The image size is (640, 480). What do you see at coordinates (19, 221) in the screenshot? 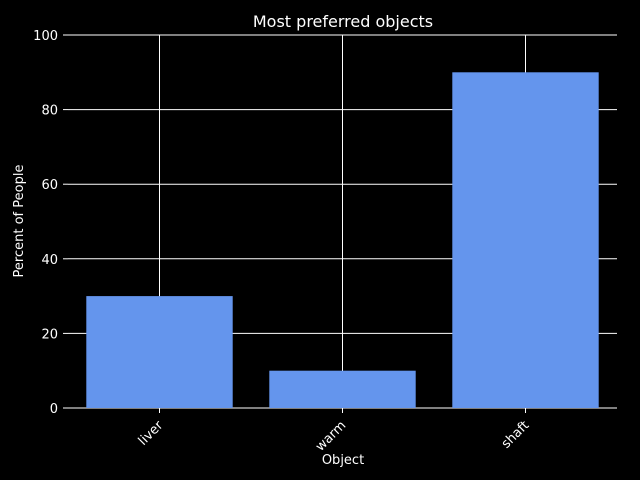
I see `y-axis-label: Percent of People` at bounding box center [19, 221].